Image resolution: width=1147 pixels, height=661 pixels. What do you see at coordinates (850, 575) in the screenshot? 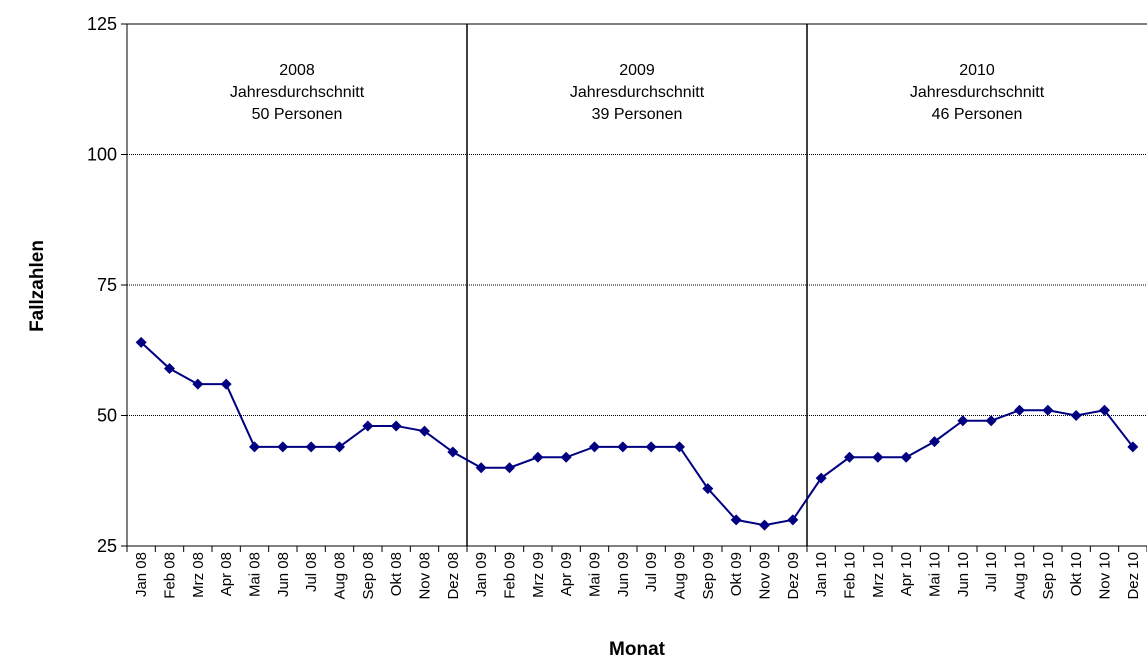
I see `x-tick-label: Feb 10` at bounding box center [850, 575].